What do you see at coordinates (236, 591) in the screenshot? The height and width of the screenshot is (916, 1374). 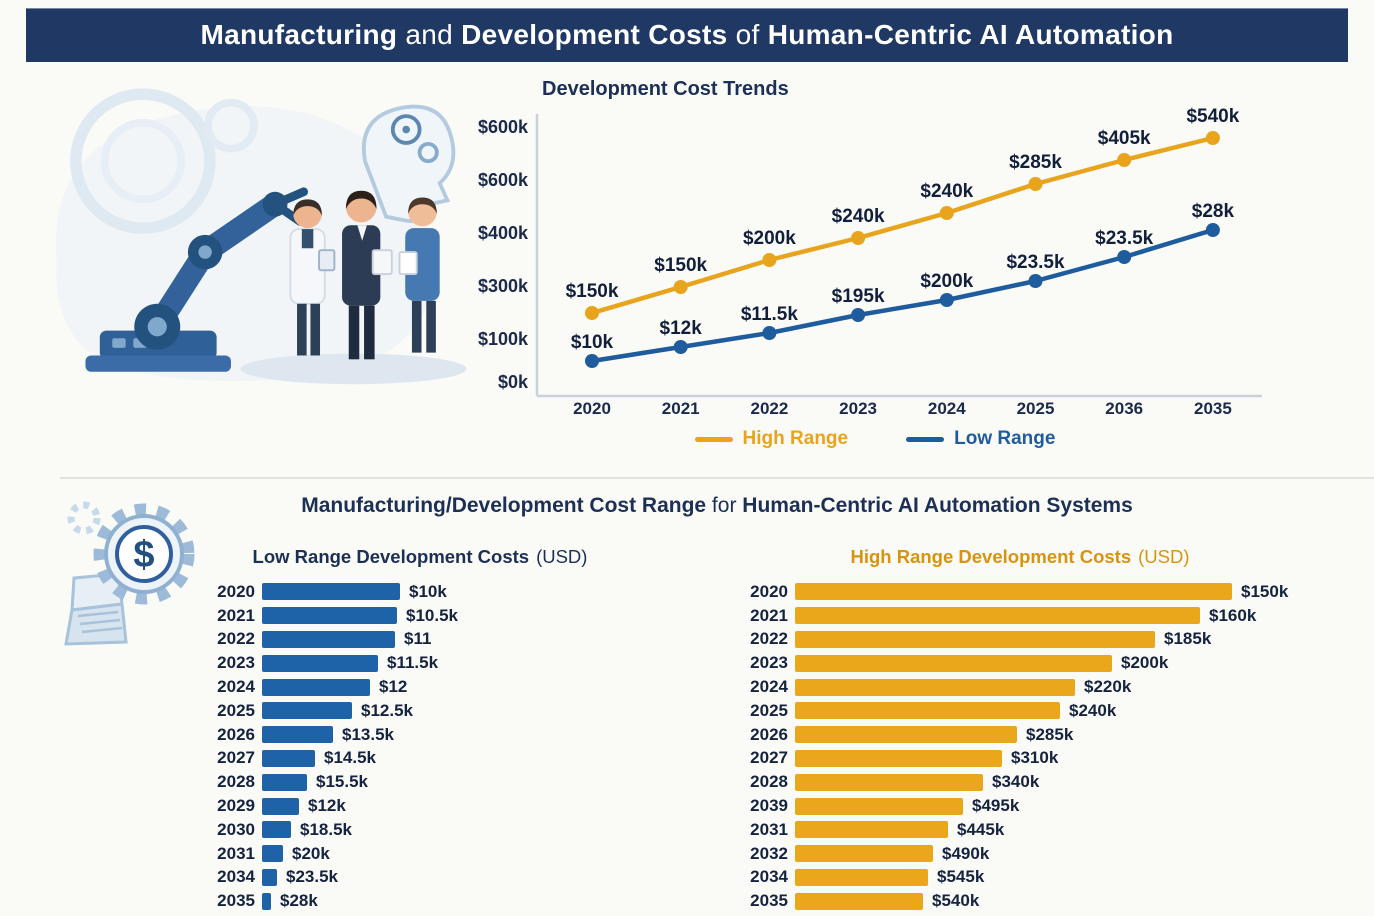 I see `year-label: 2020` at bounding box center [236, 591].